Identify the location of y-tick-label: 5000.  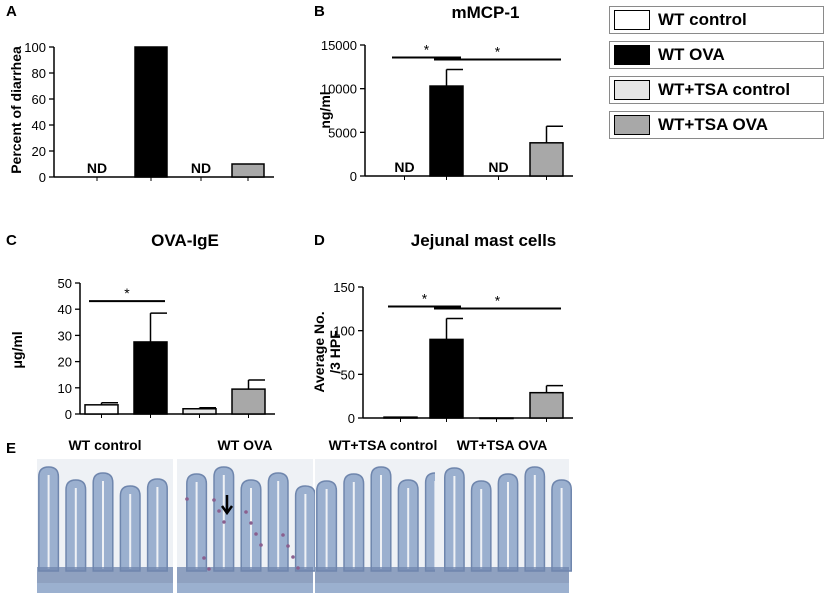
(342, 132).